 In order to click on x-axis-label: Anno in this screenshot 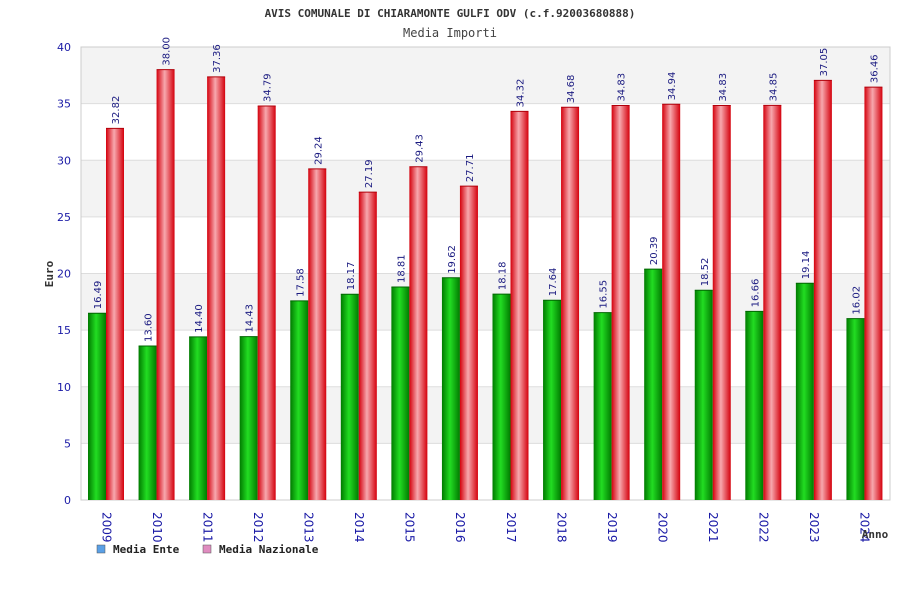, I will do `click(875, 534)`.